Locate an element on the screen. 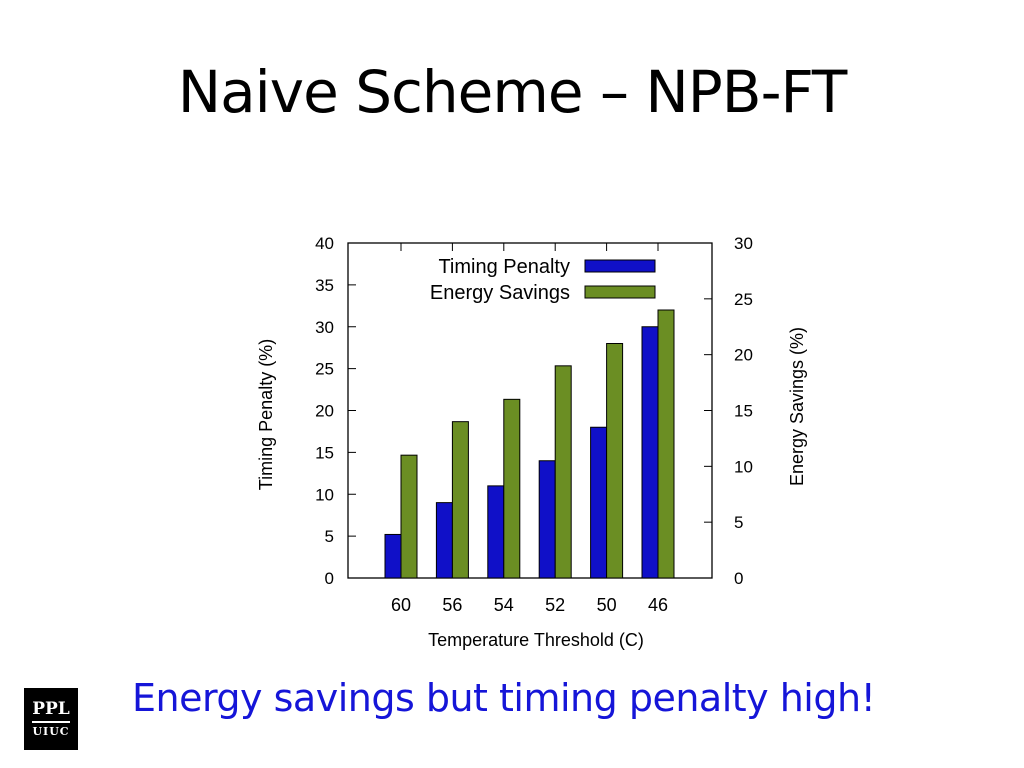 Image resolution: width=1024 pixels, height=768 pixels. y-tick-label: 20 is located at coordinates (324, 411).